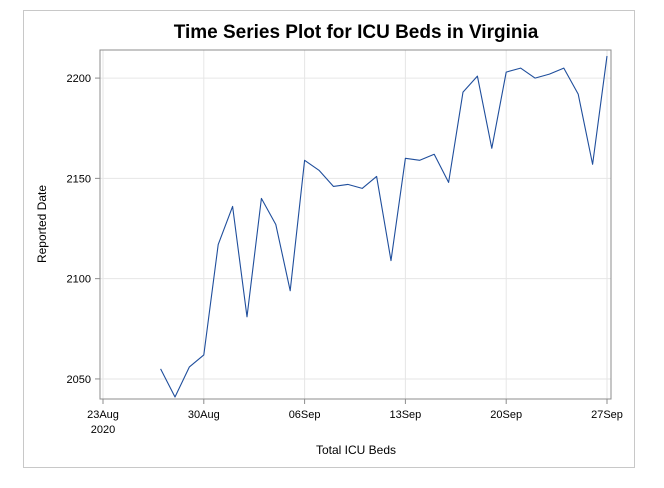 Image resolution: width=664 pixels, height=488 pixels. I want to click on x-axis-label: Total ICU Beds, so click(356, 450).